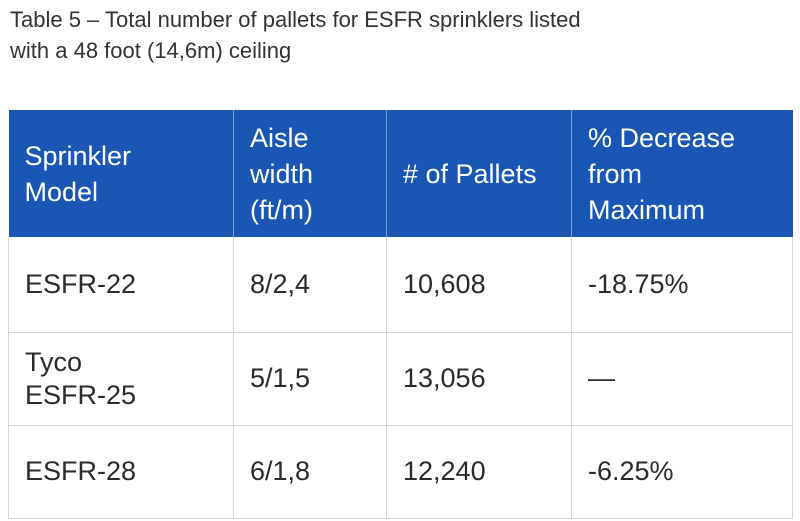 This screenshot has width=800, height=521. Describe the element at coordinates (310, 285) in the screenshot. I see `cell-aisle: 8/2,4` at that location.